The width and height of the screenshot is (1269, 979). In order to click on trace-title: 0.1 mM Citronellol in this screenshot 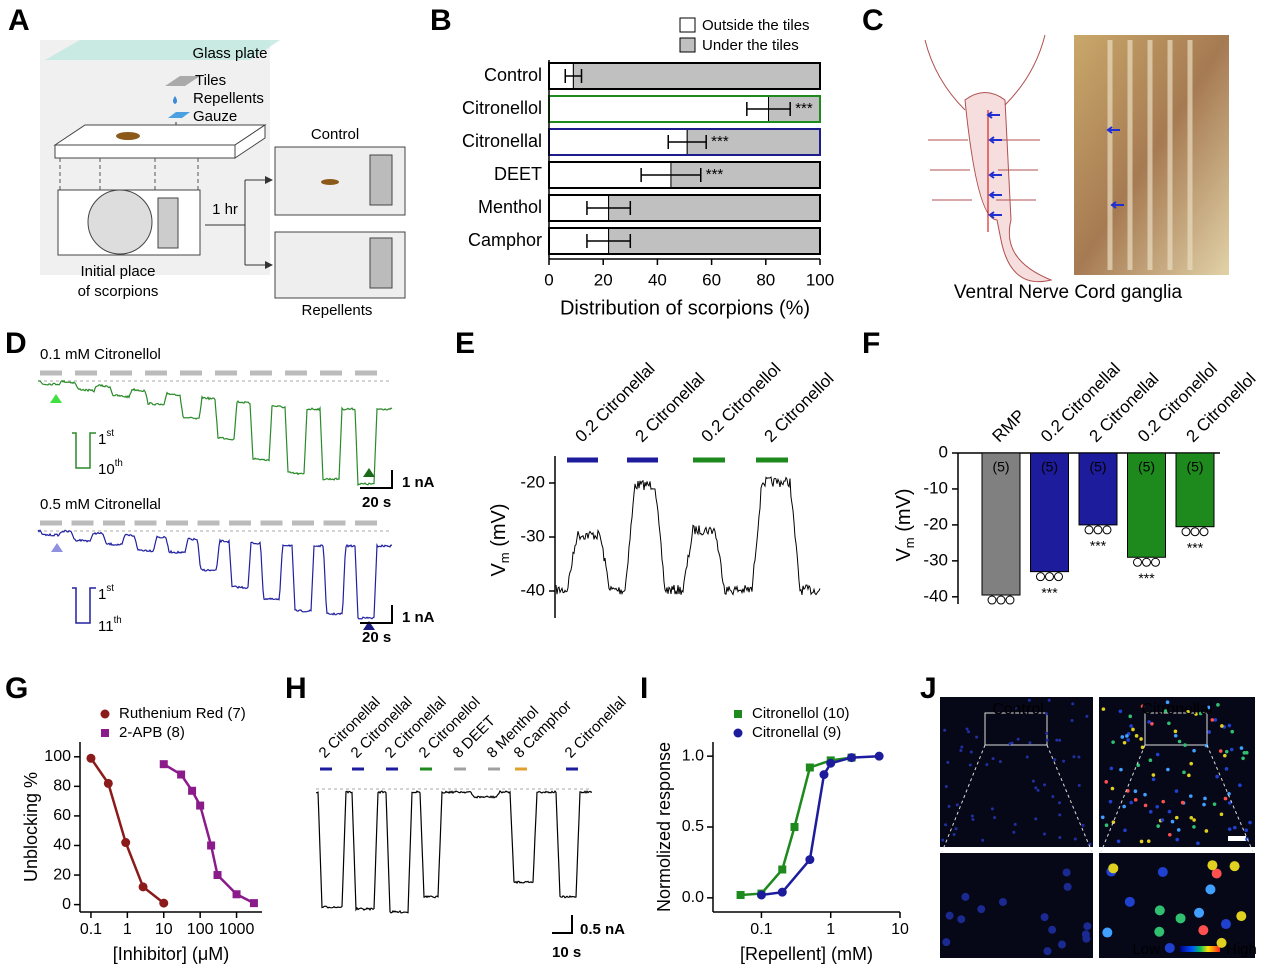, I will do `click(100, 354)`.